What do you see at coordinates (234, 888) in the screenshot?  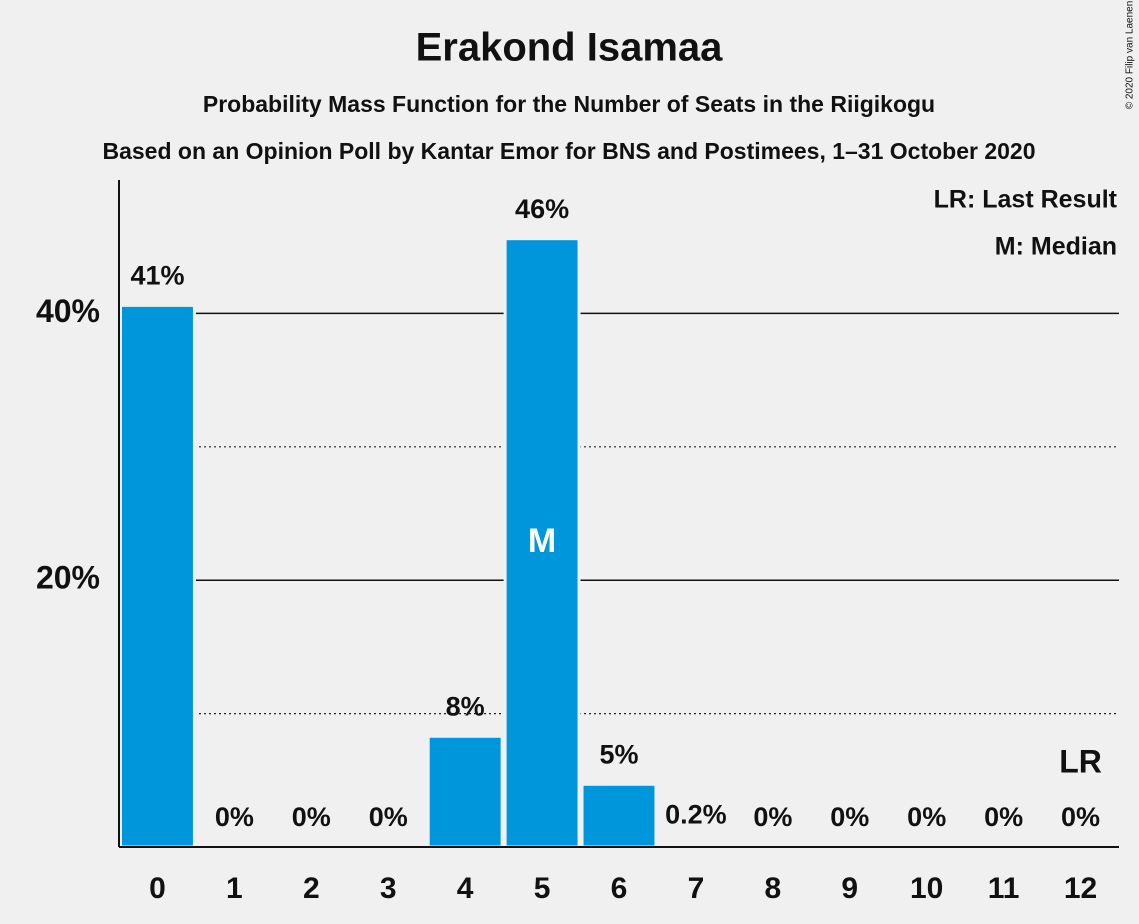 I see `x-tick-label: 1` at bounding box center [234, 888].